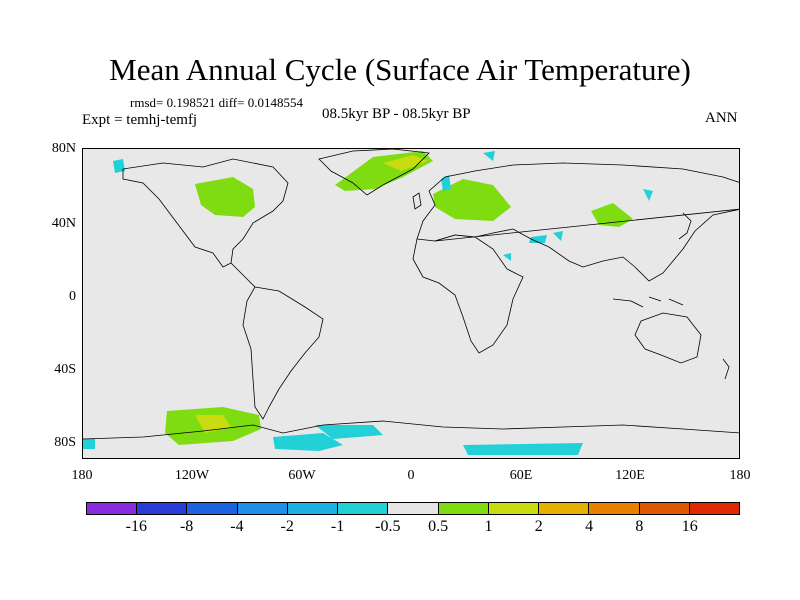 Image resolution: width=800 pixels, height=600 pixels. What do you see at coordinates (411, 430) in the screenshot?
I see `antarctica-coast` at bounding box center [411, 430].